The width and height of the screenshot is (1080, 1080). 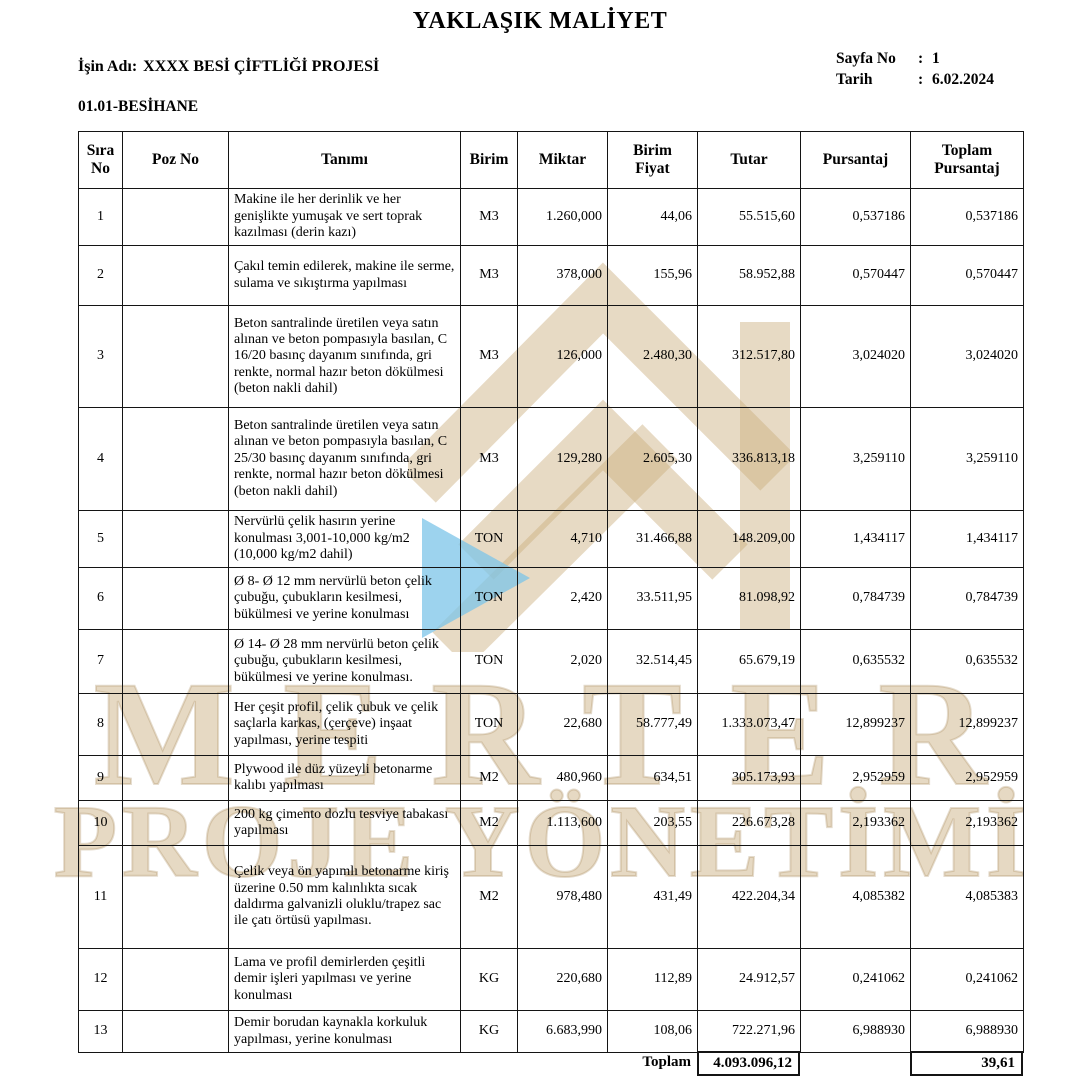 What do you see at coordinates (855, 778) in the screenshot?
I see `percentage-cell: 2,952959` at bounding box center [855, 778].